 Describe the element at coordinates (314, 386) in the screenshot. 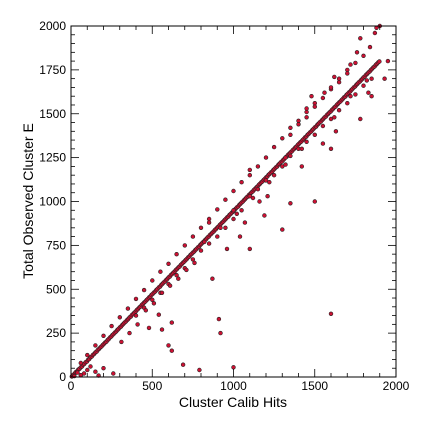

I see `x-tick-label: 1500` at that location.